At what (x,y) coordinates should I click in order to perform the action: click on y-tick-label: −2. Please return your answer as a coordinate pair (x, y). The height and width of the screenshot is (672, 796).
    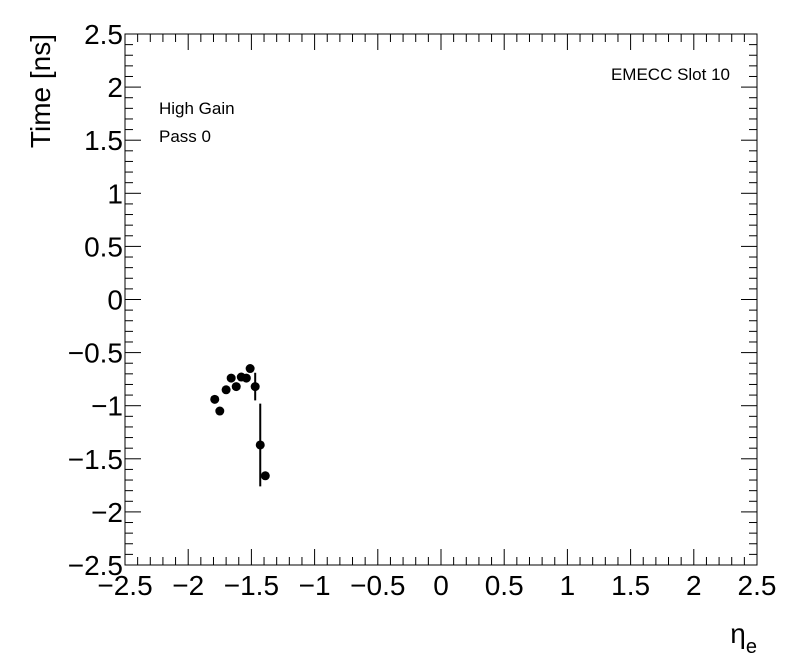
    Looking at the image, I should click on (107, 512).